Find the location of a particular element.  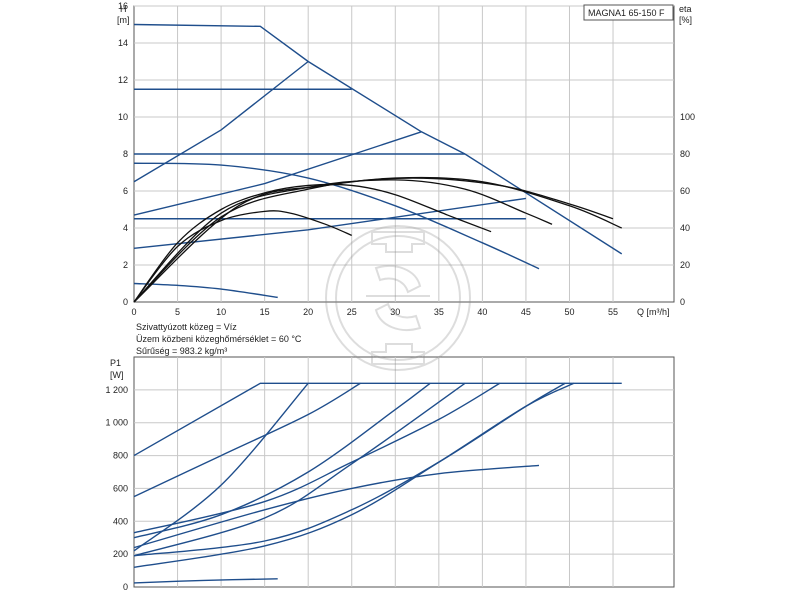

top-y-ticks: 0 2 4 6 8 10 12 14 16 is located at coordinates (123, 154).